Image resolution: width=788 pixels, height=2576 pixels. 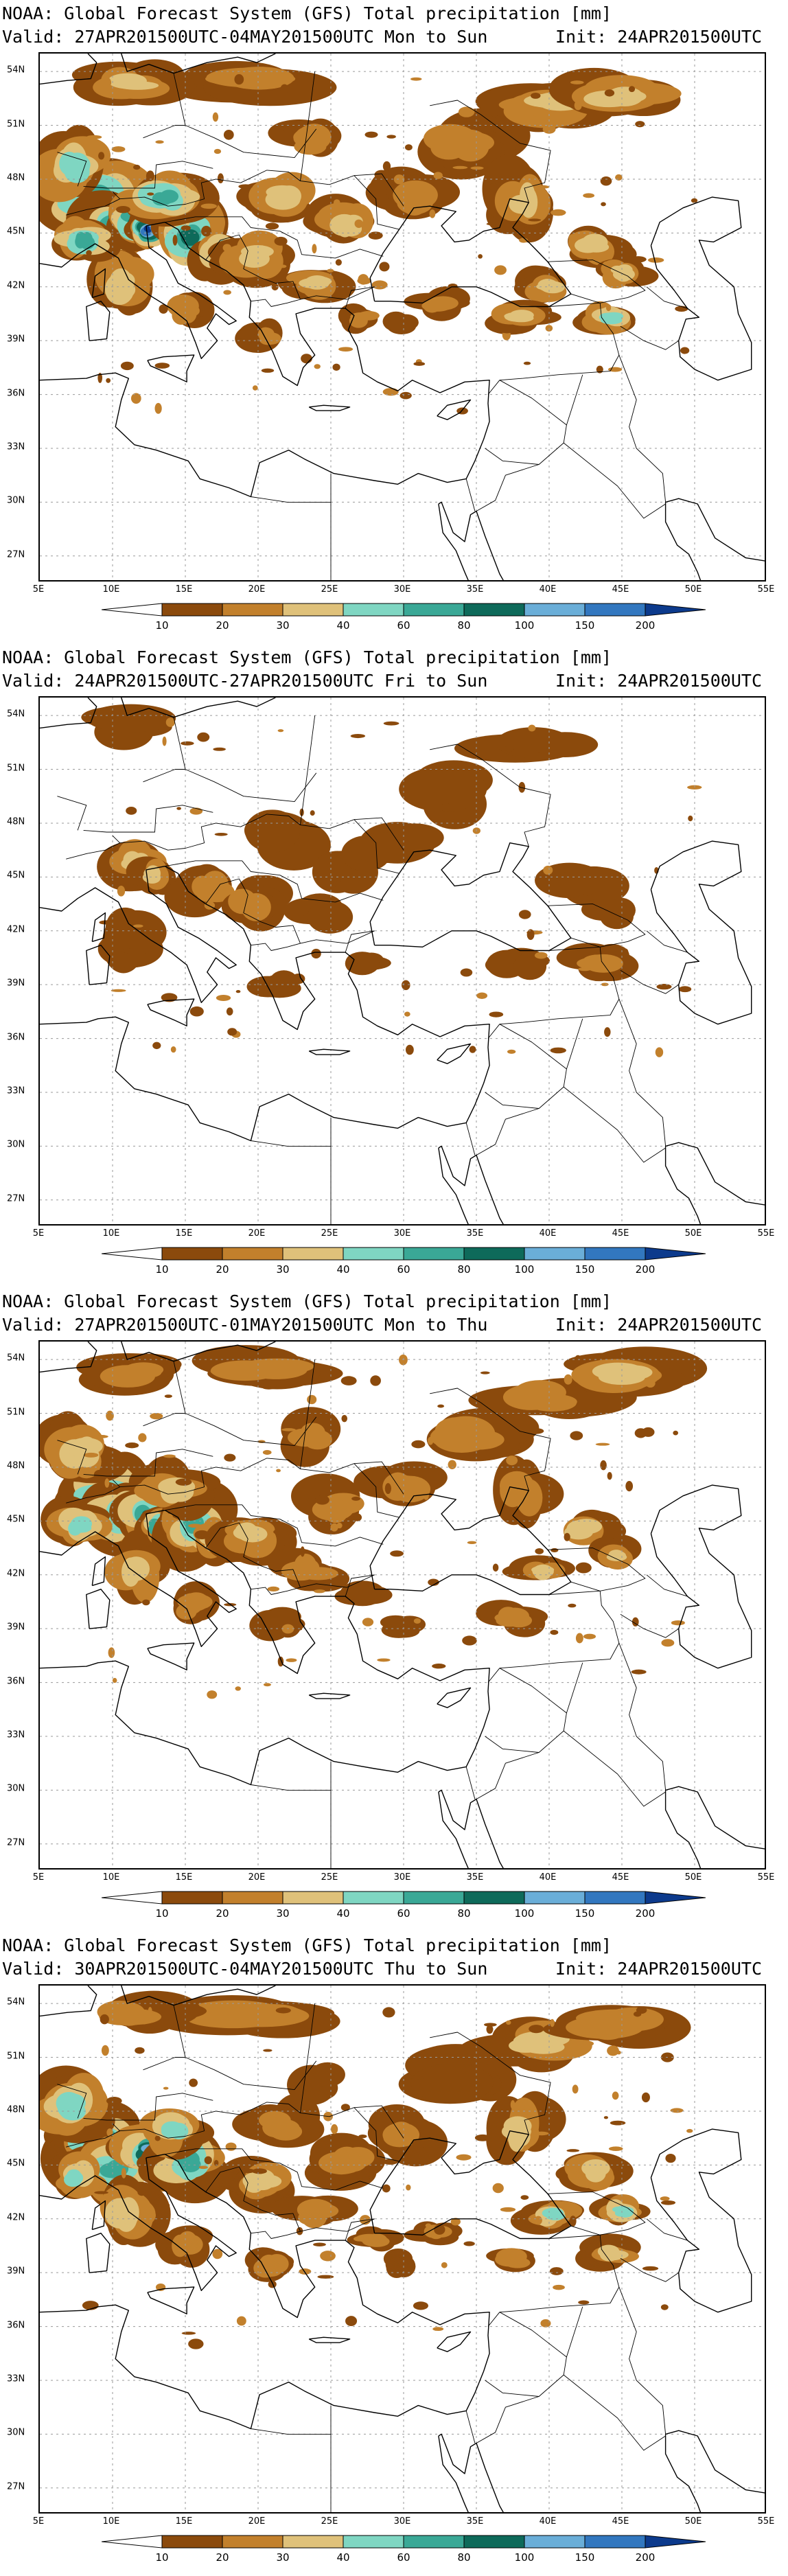 What do you see at coordinates (184, 589) in the screenshot?
I see `longitude-label: 15E` at bounding box center [184, 589].